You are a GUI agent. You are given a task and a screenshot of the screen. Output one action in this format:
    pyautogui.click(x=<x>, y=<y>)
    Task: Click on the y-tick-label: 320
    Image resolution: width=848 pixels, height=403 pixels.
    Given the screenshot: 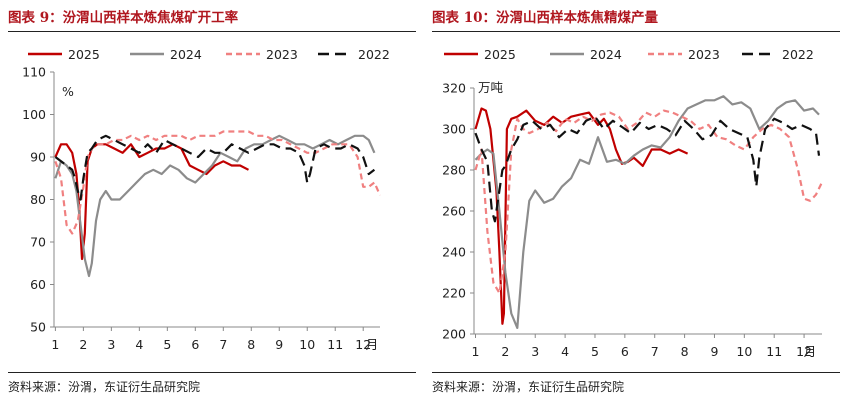 What is the action you would take?
    pyautogui.click(x=454, y=88)
    